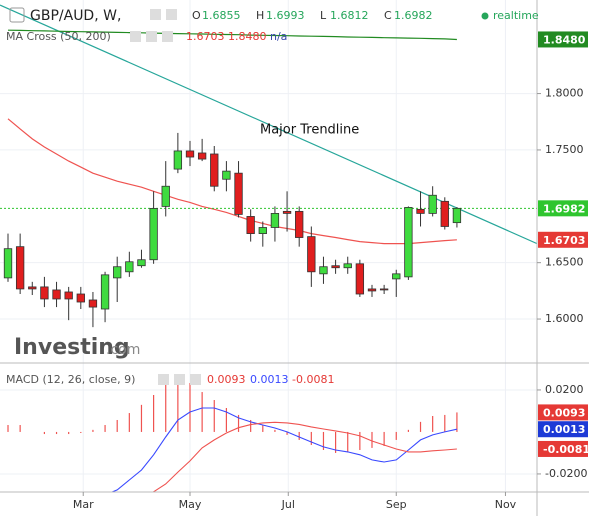 The image size is (589, 520). Describe the element at coordinates (260, 15) in the screenshot. I see `ohlc-key: H` at that location.